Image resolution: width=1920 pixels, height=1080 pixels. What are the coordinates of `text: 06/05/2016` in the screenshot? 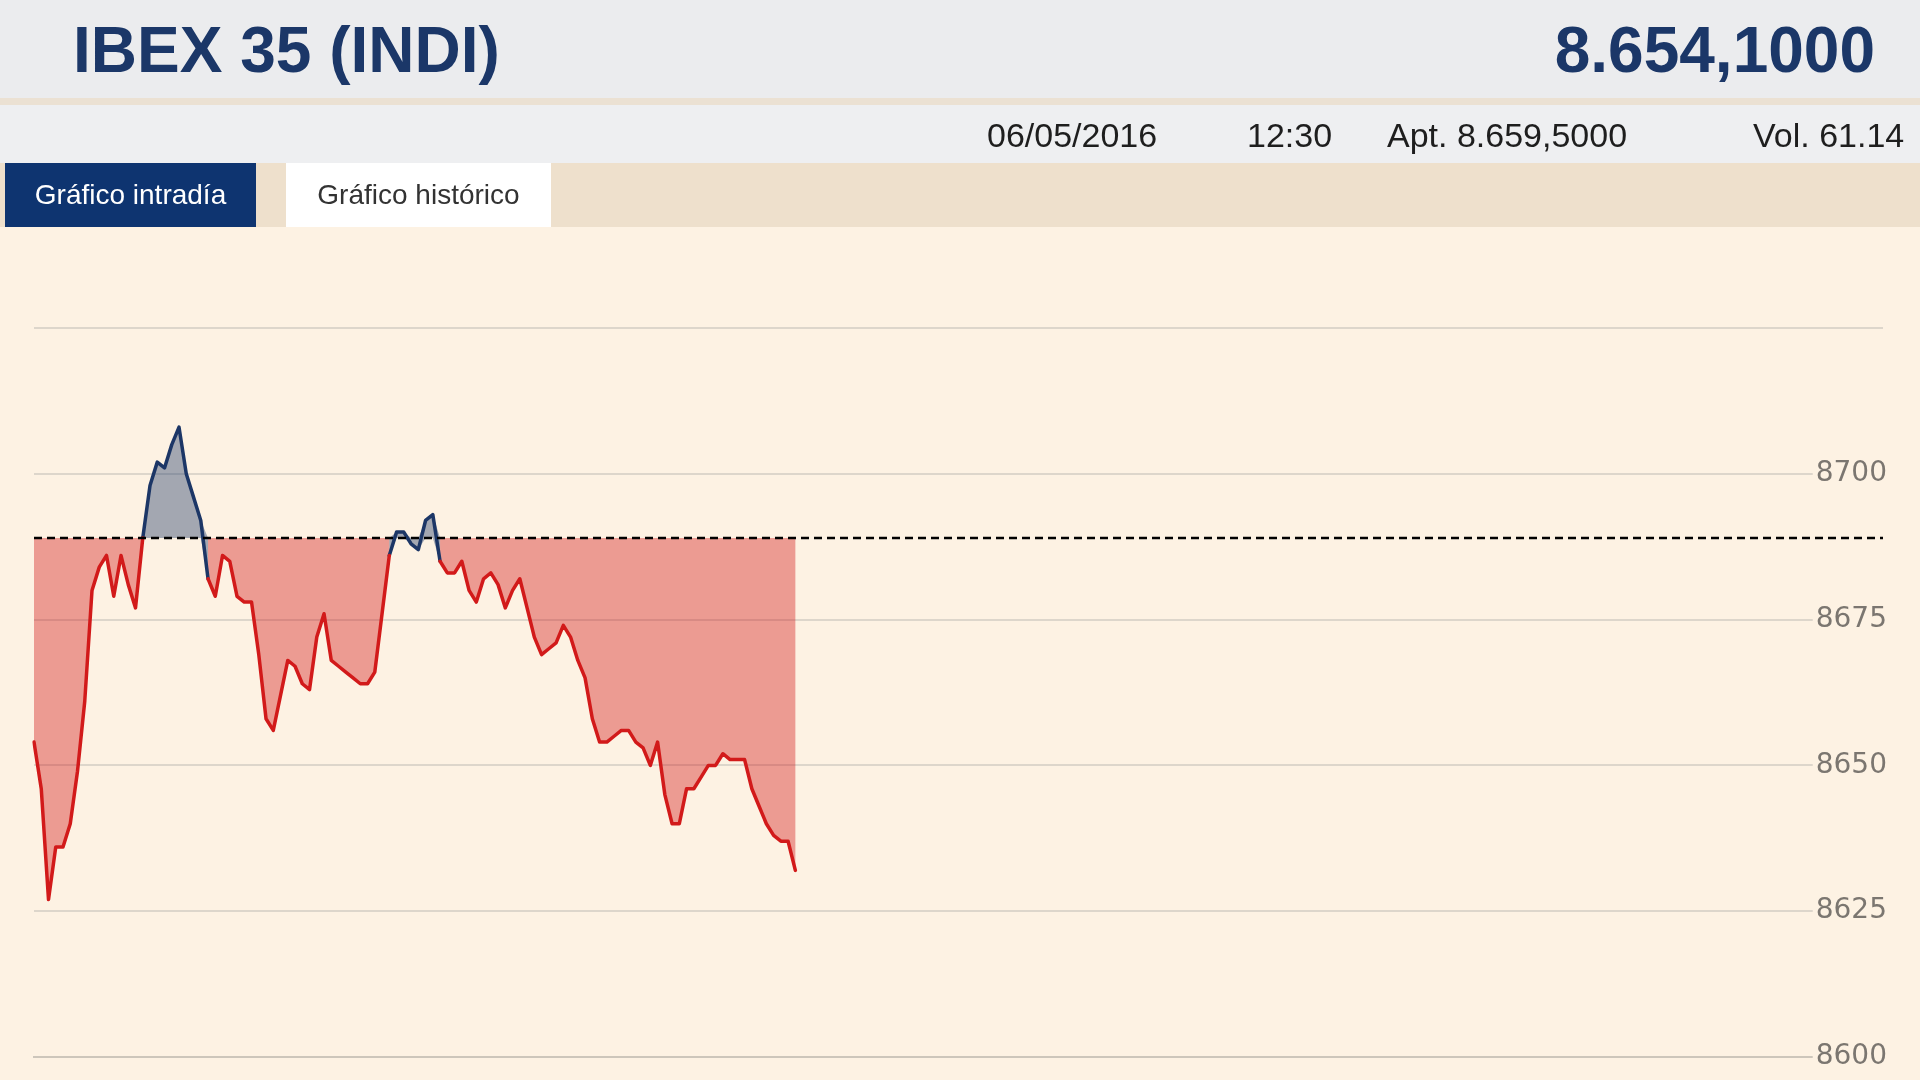 It's located at (1072, 135).